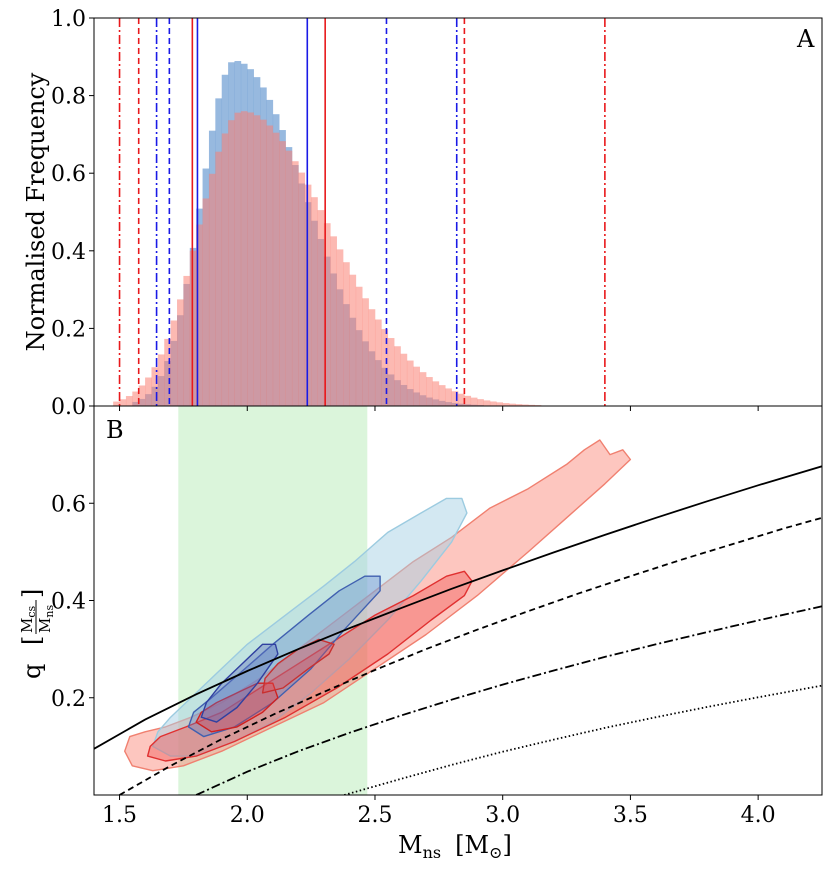  I want to click on panel-b-label: B, so click(115, 430).